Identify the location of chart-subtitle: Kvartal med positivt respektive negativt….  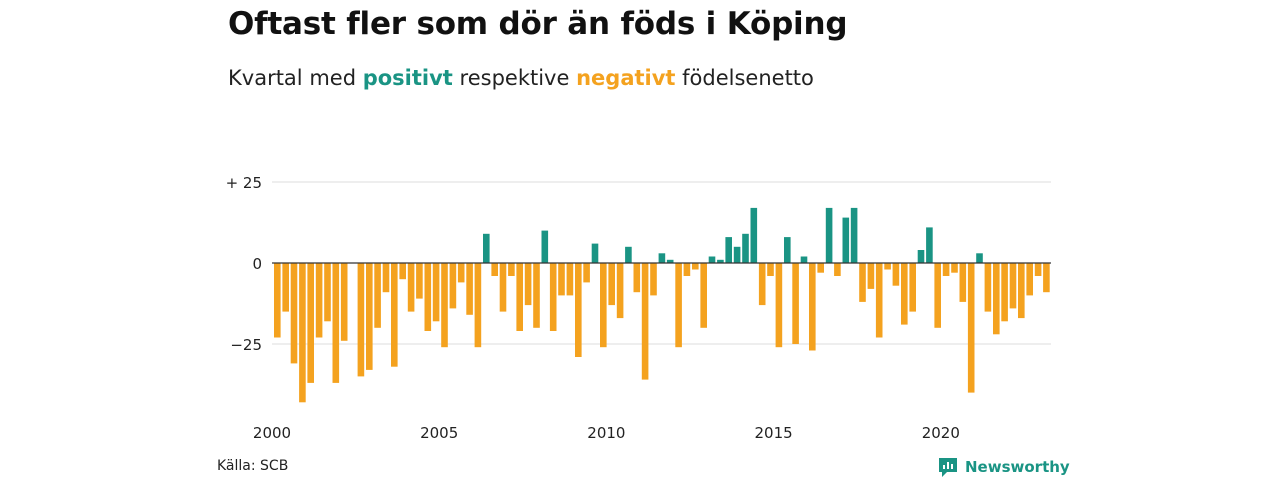
(521, 78).